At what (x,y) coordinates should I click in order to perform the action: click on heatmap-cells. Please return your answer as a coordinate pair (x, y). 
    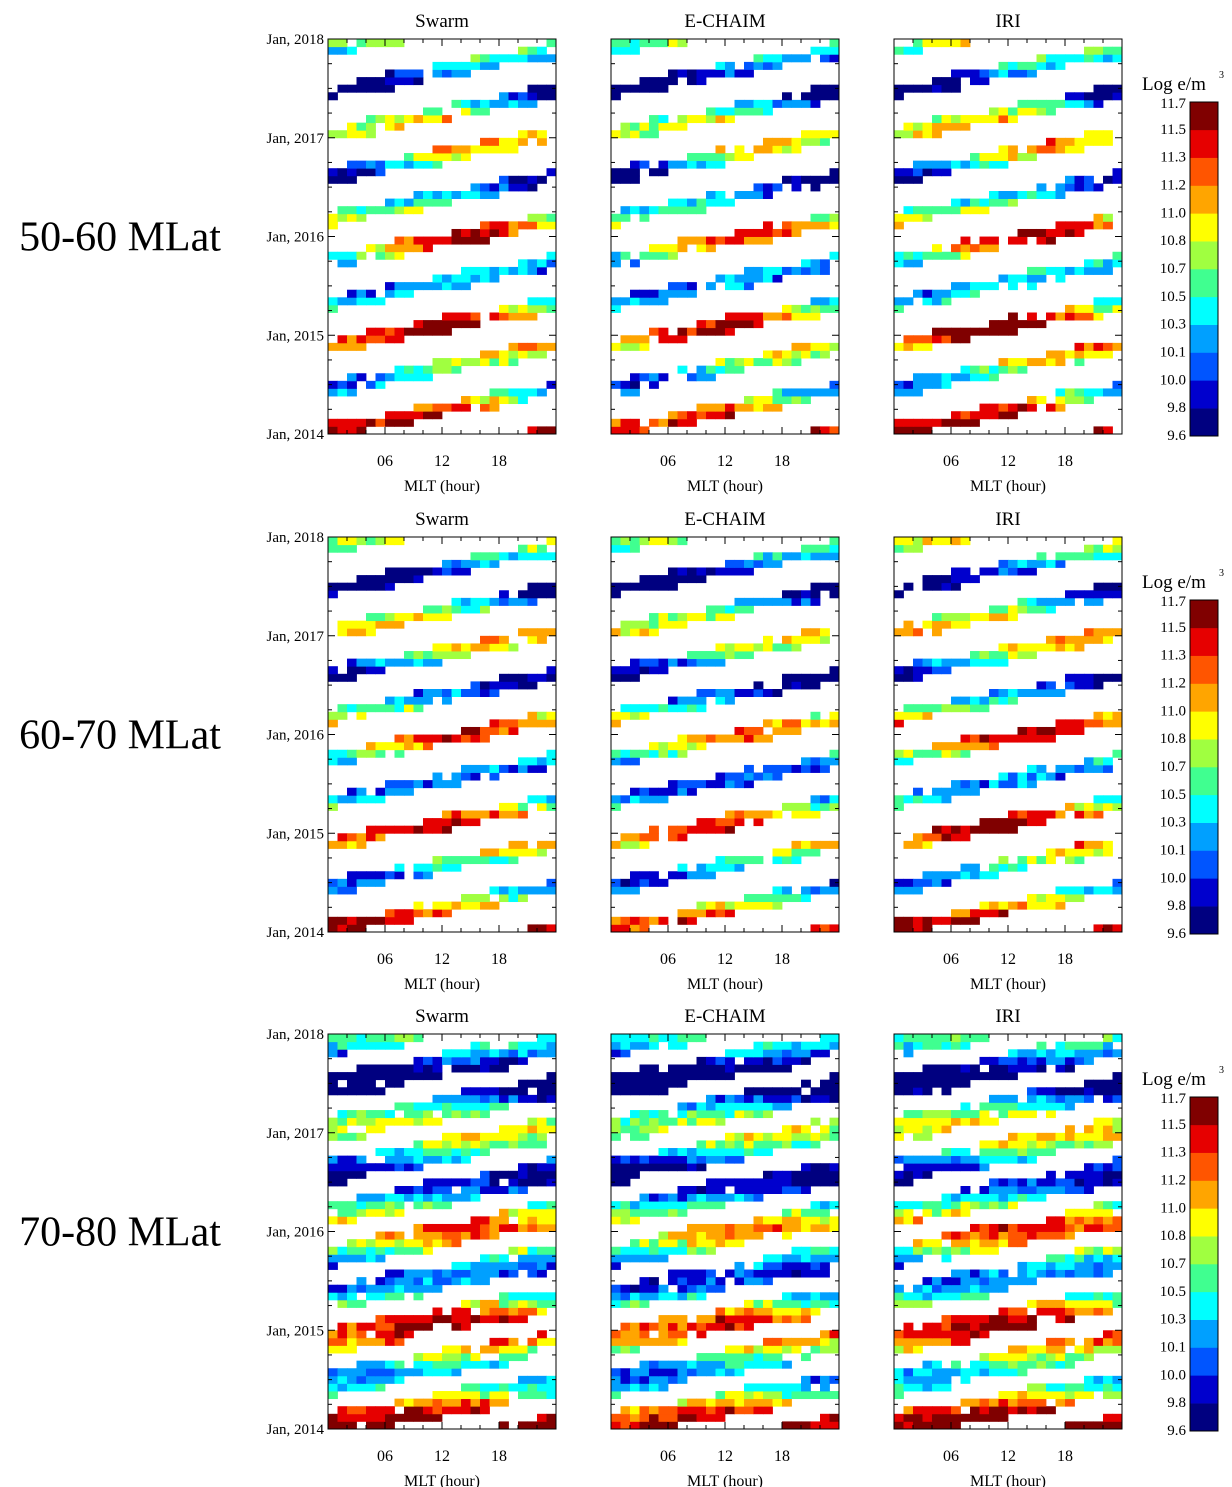
    Looking at the image, I should click on (725, 237).